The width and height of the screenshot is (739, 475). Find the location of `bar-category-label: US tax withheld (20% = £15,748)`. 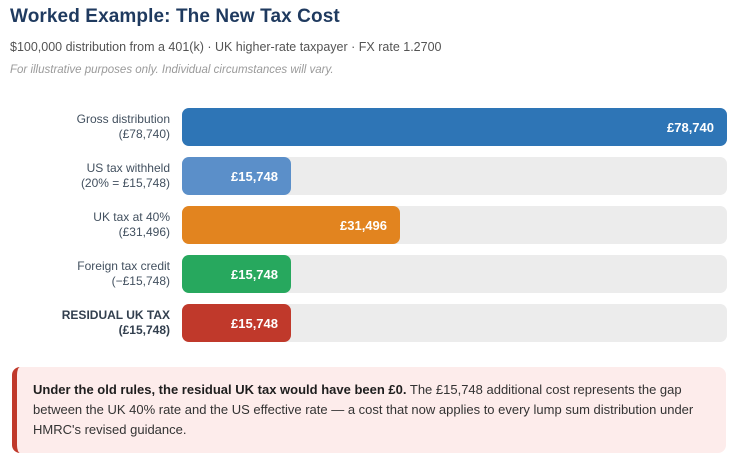

bar-category-label: US tax withheld (20% = £15,748) is located at coordinates (96, 176).